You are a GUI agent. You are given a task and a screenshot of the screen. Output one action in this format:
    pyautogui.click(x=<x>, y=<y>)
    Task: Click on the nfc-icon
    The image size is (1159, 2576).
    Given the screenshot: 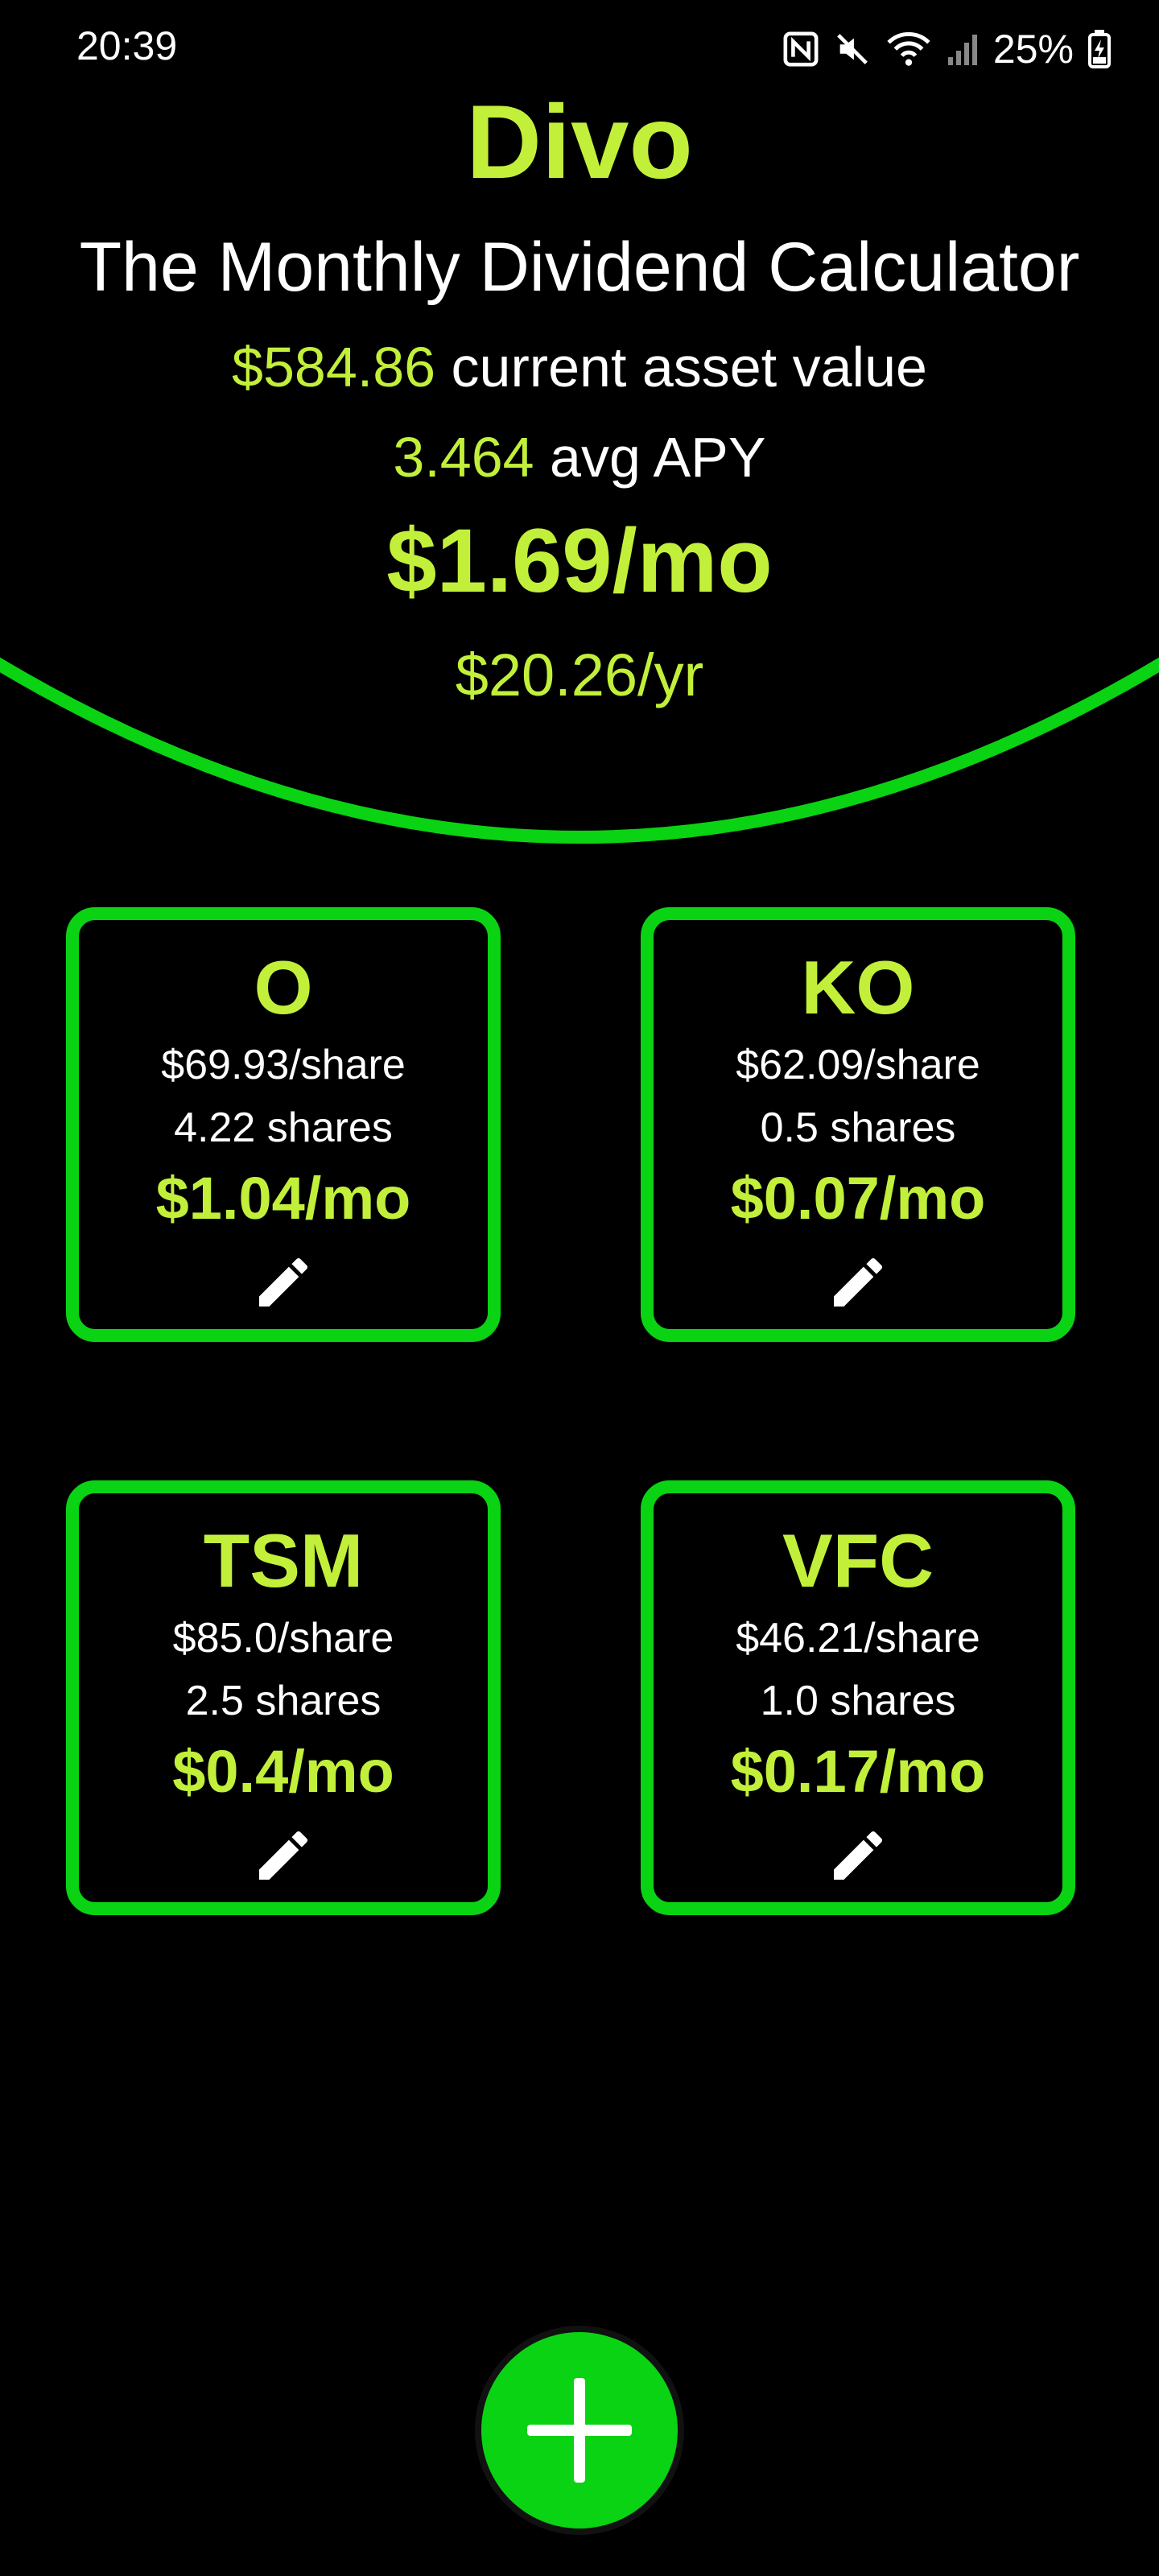 What is the action you would take?
    pyautogui.click(x=801, y=49)
    